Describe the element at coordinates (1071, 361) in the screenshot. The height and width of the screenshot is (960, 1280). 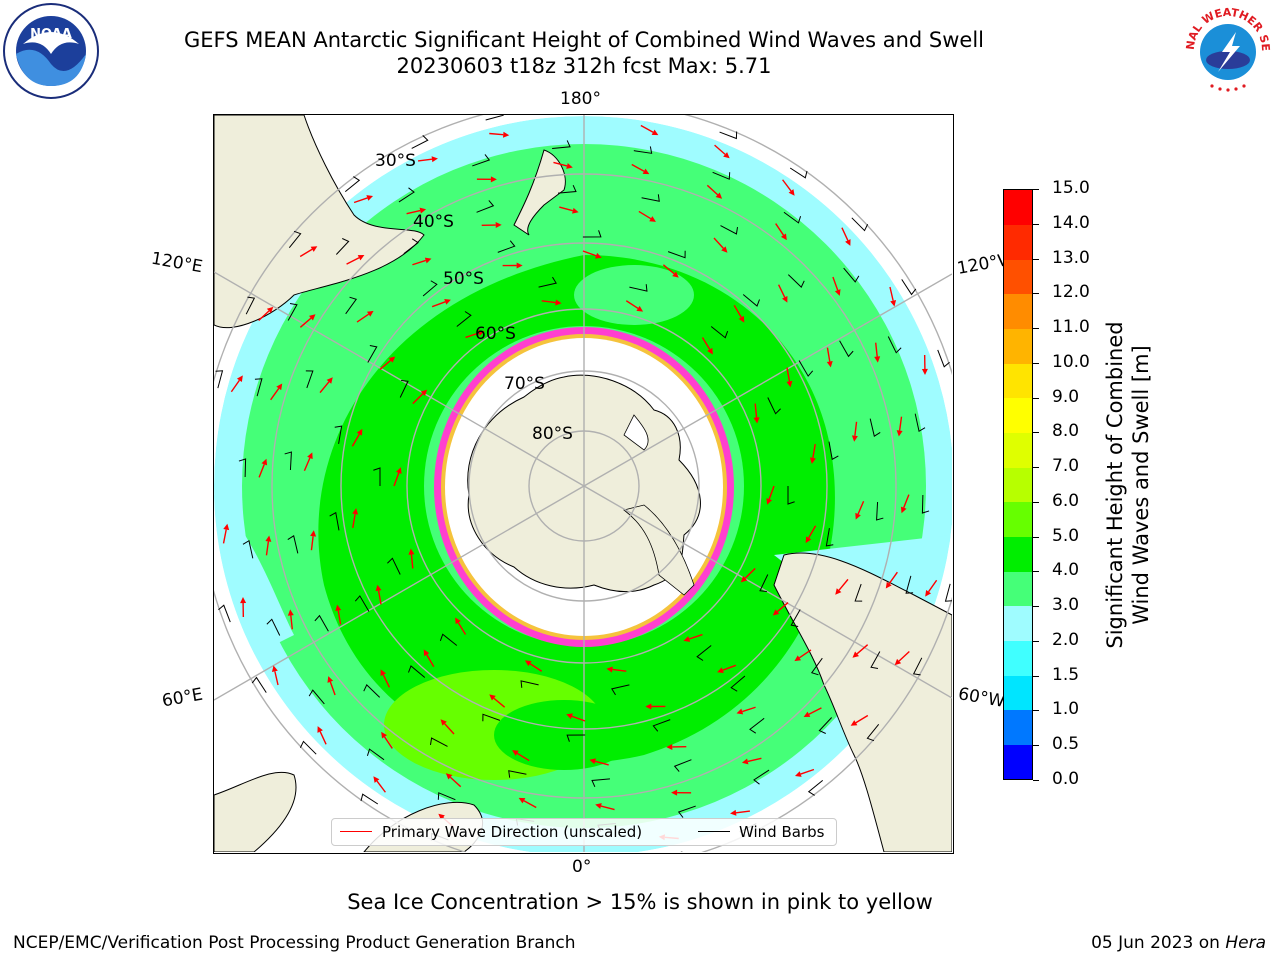
I see `colorbar-tick-label: 10.0` at that location.